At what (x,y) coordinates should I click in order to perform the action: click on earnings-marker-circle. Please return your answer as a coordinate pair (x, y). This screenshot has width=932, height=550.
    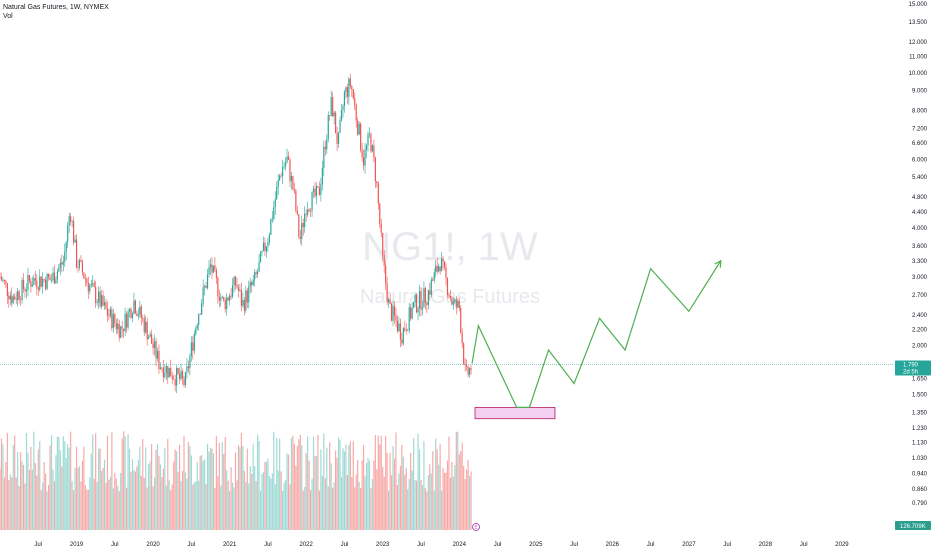
    Looking at the image, I should click on (476, 527).